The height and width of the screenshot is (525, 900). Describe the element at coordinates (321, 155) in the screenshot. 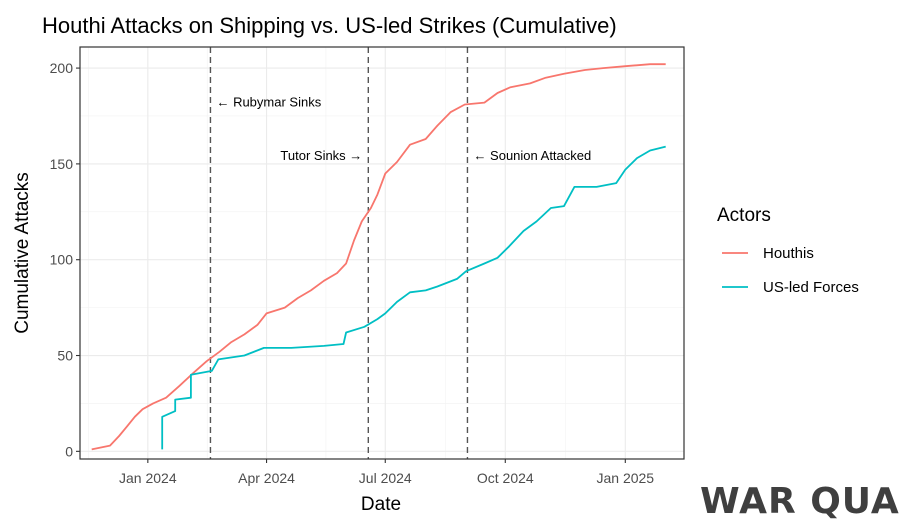

I see `event-annotation: Tutor Sinks →` at that location.